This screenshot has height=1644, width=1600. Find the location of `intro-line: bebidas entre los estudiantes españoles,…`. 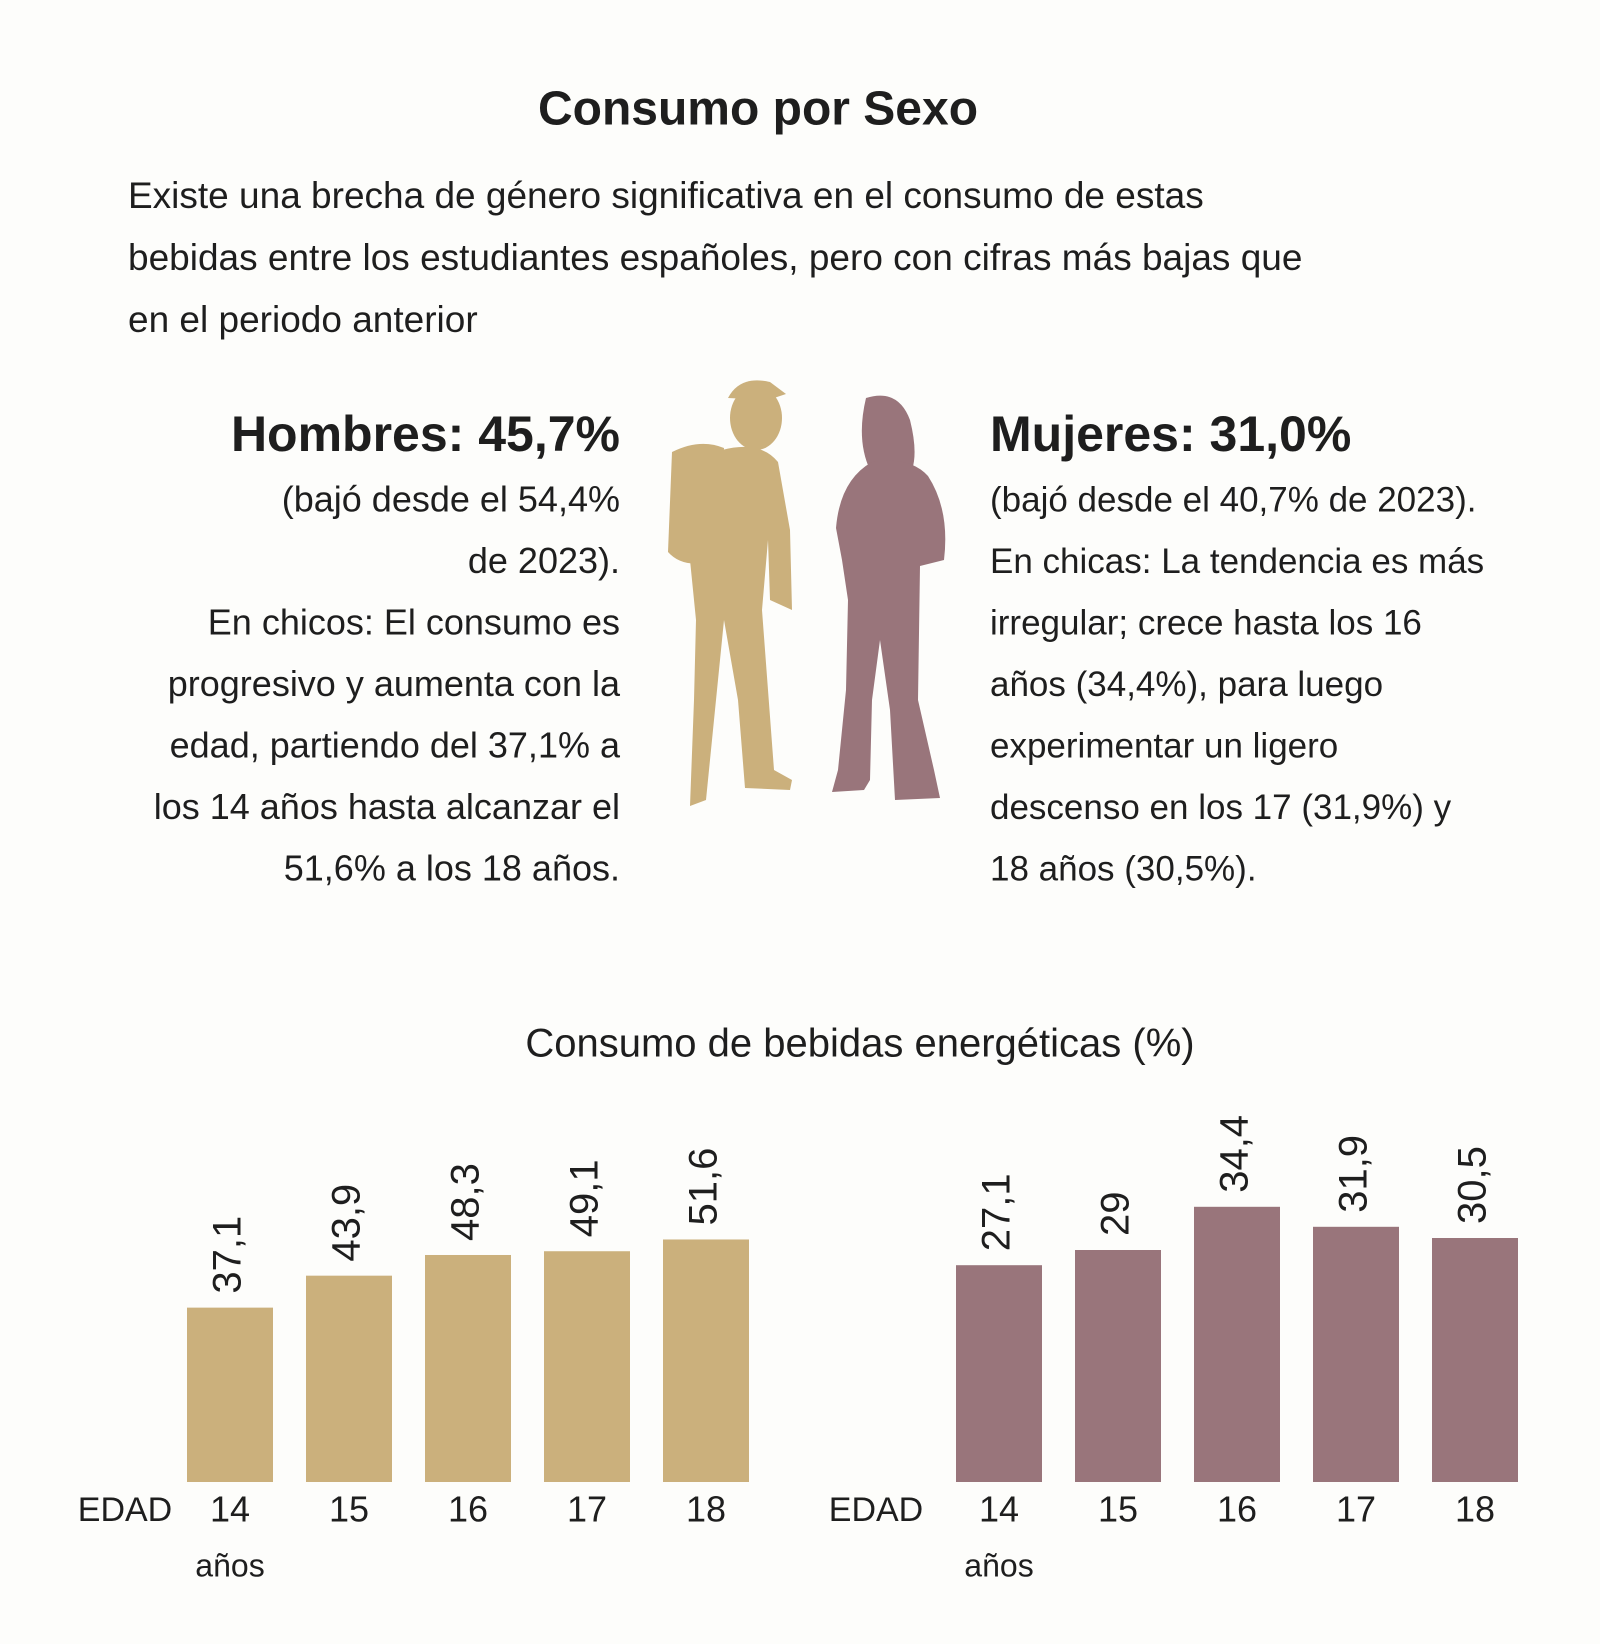

intro-line: bebidas entre los estudiantes españoles,… is located at coordinates (715, 257).